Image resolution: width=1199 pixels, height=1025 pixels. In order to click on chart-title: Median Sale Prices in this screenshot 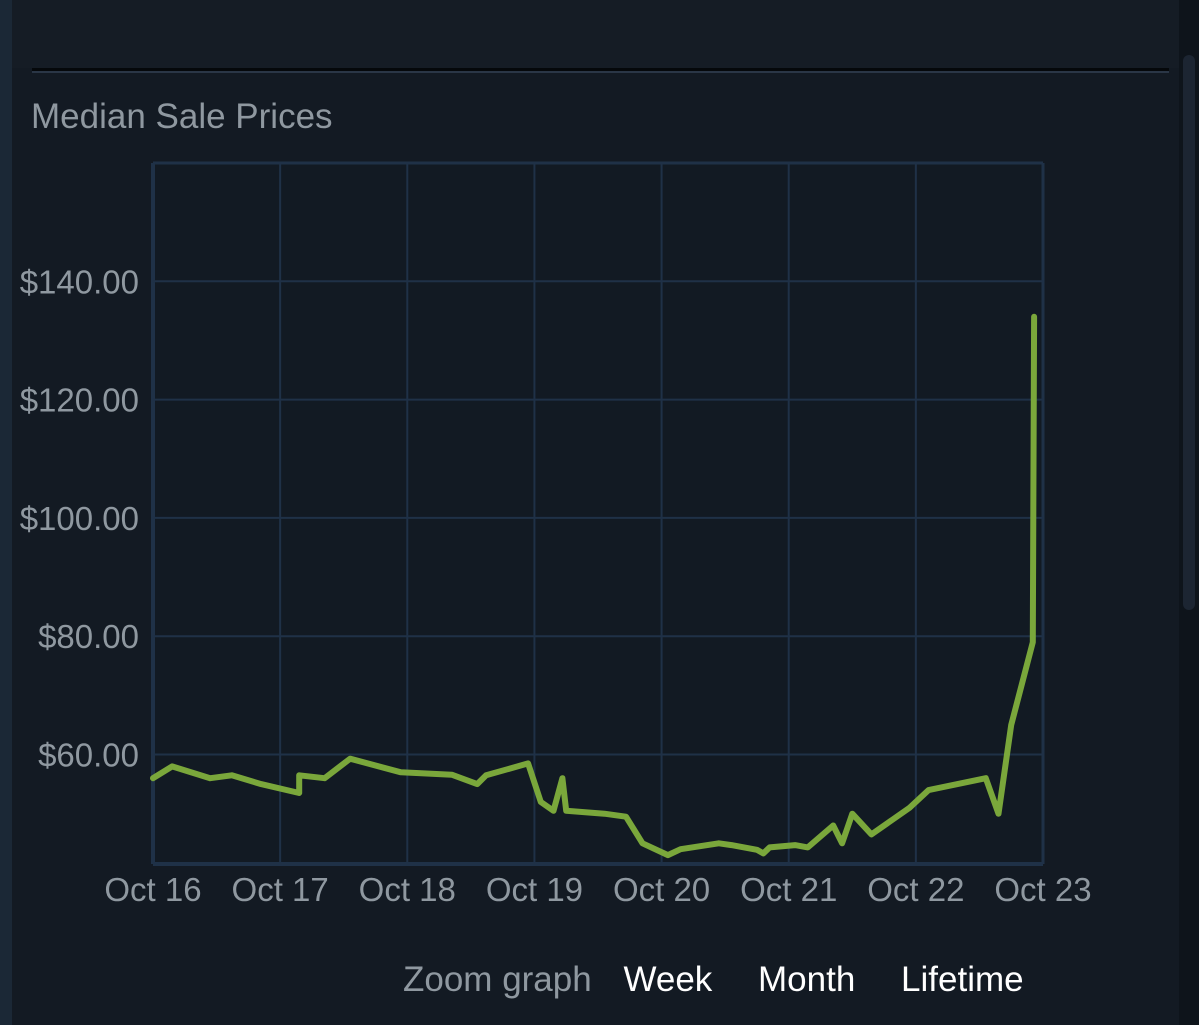, I will do `click(182, 116)`.